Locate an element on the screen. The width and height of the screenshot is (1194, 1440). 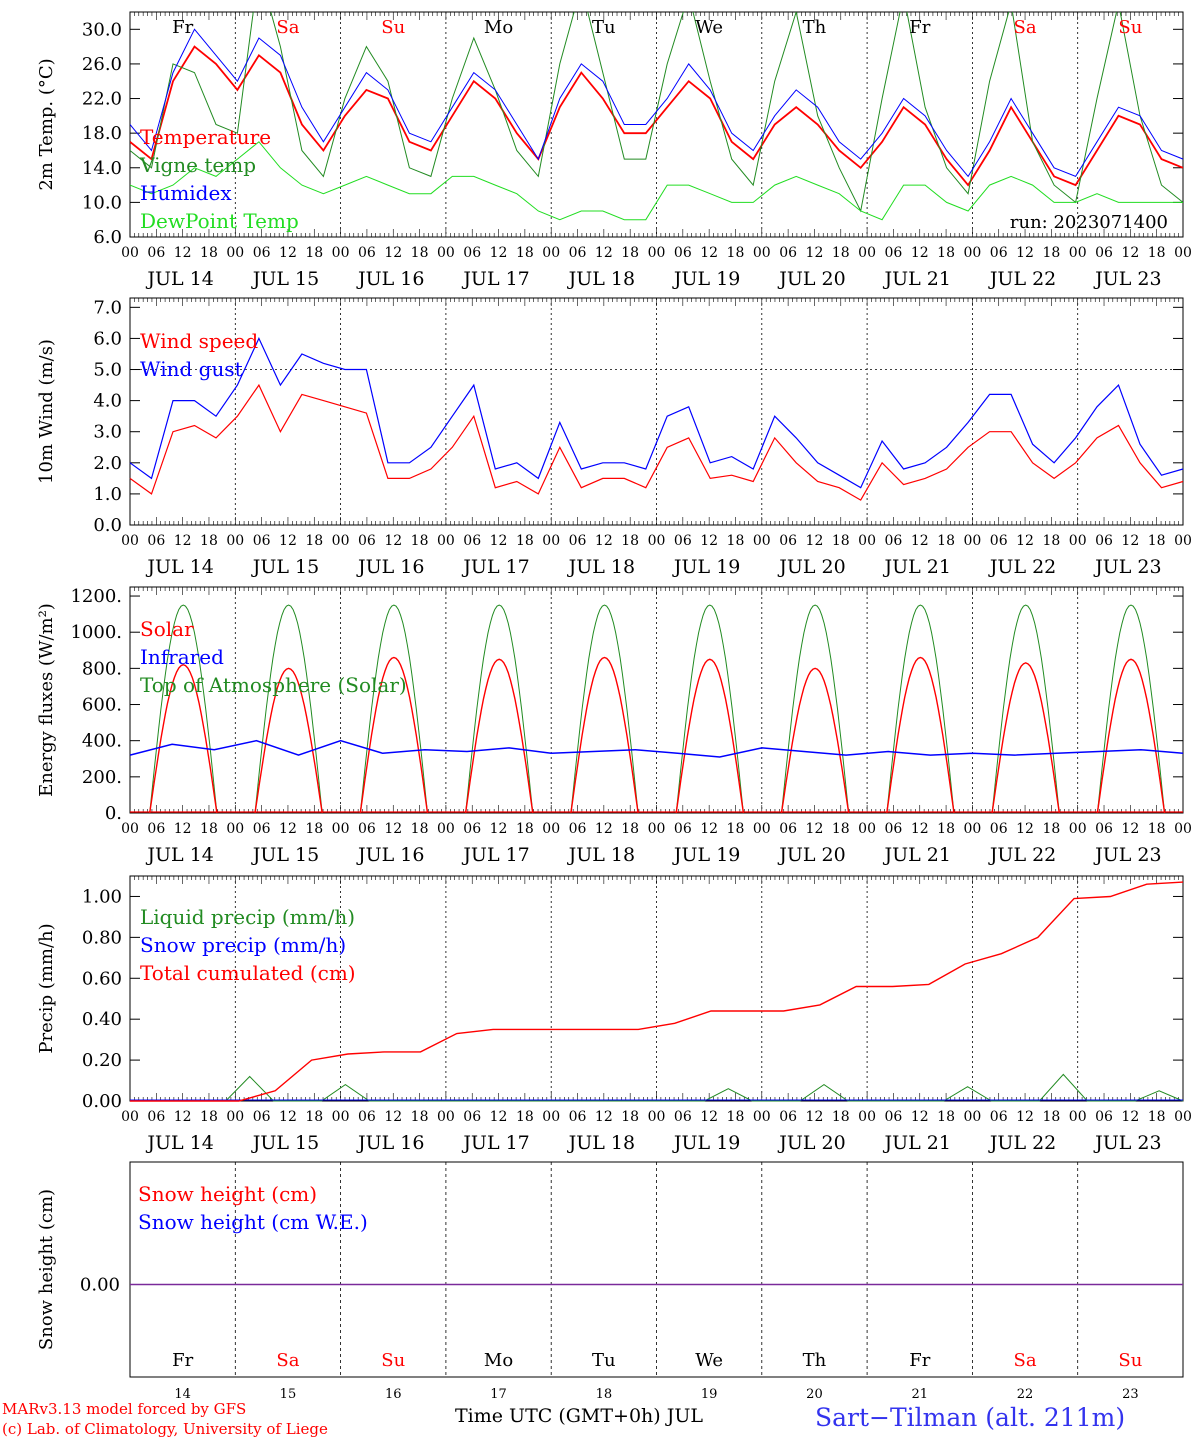
y-tick-label: 0.0 is located at coordinates (107, 525).